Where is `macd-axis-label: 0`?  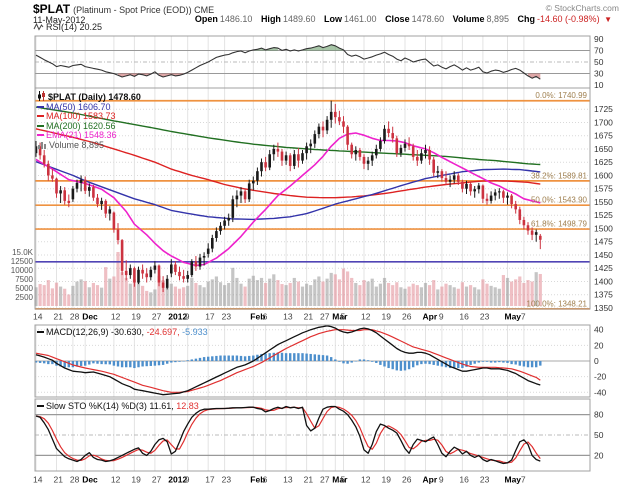 macd-axis-label: 0 is located at coordinates (596, 361).